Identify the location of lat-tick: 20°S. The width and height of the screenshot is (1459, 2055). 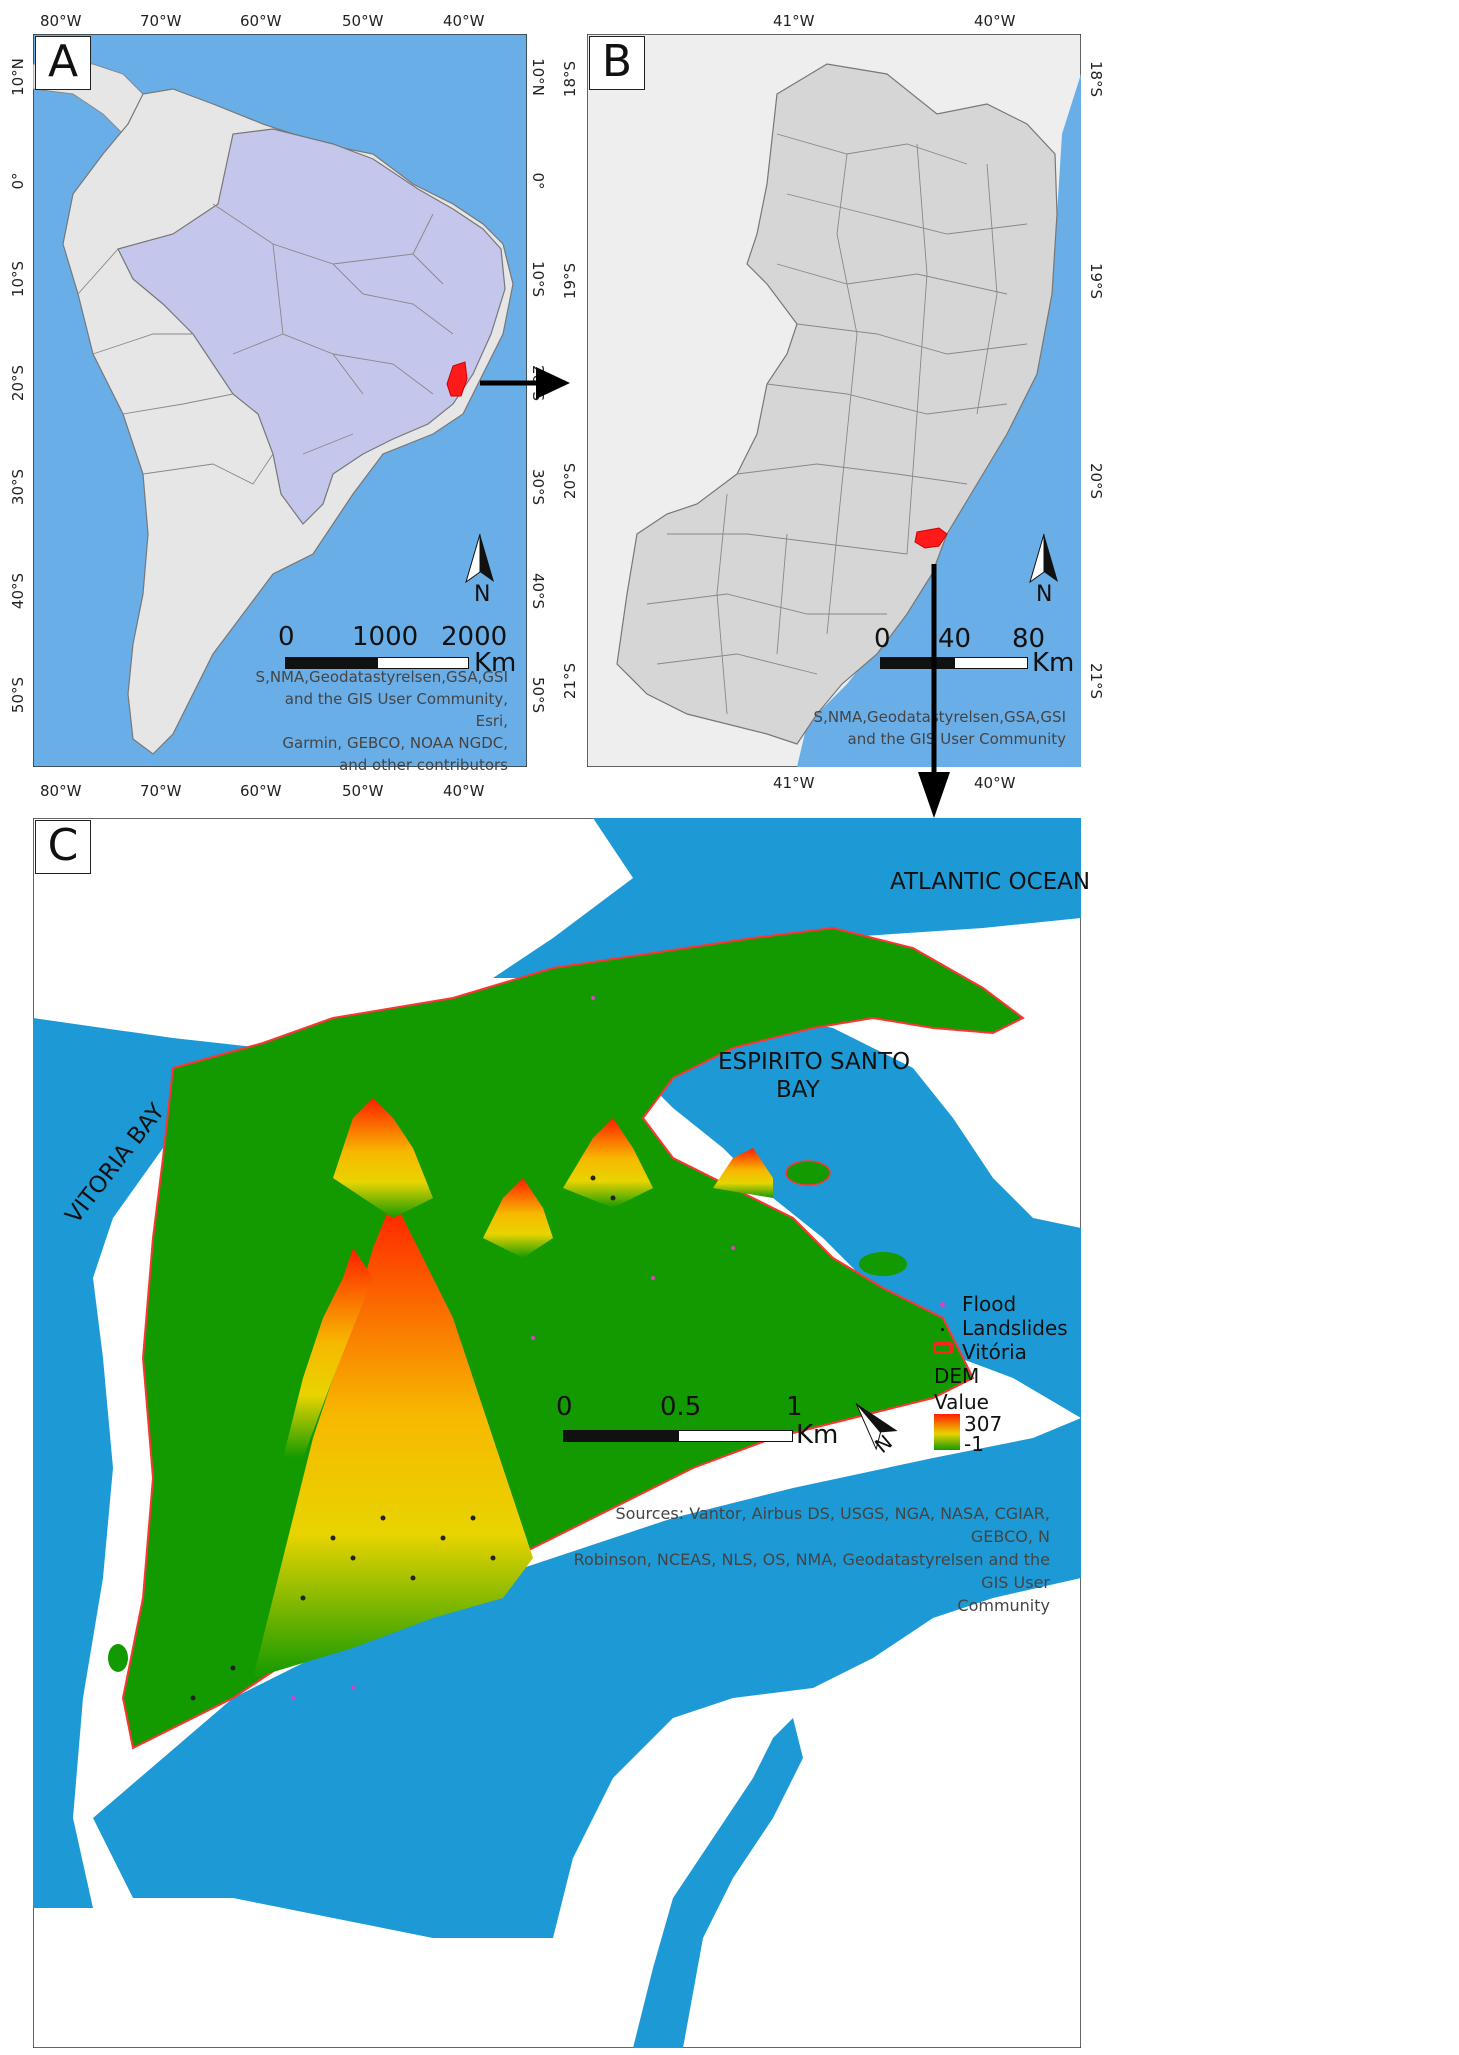
(1096, 481).